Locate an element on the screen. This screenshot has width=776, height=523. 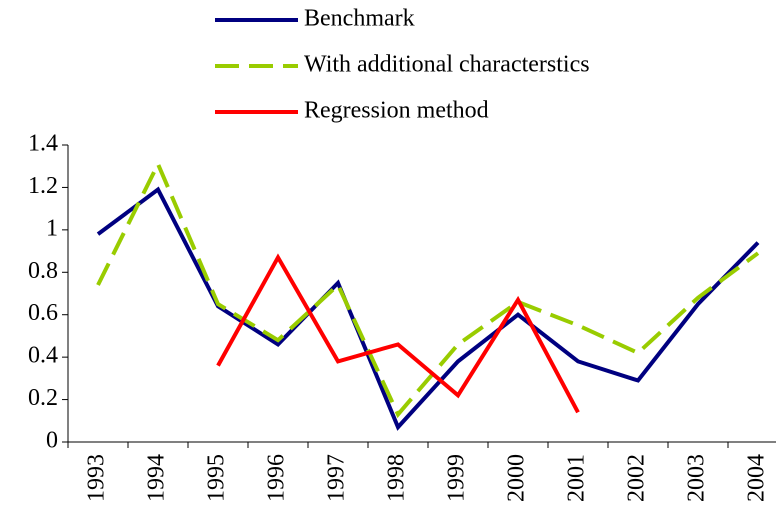
y-tick-label: 0.2 is located at coordinates (43, 398).